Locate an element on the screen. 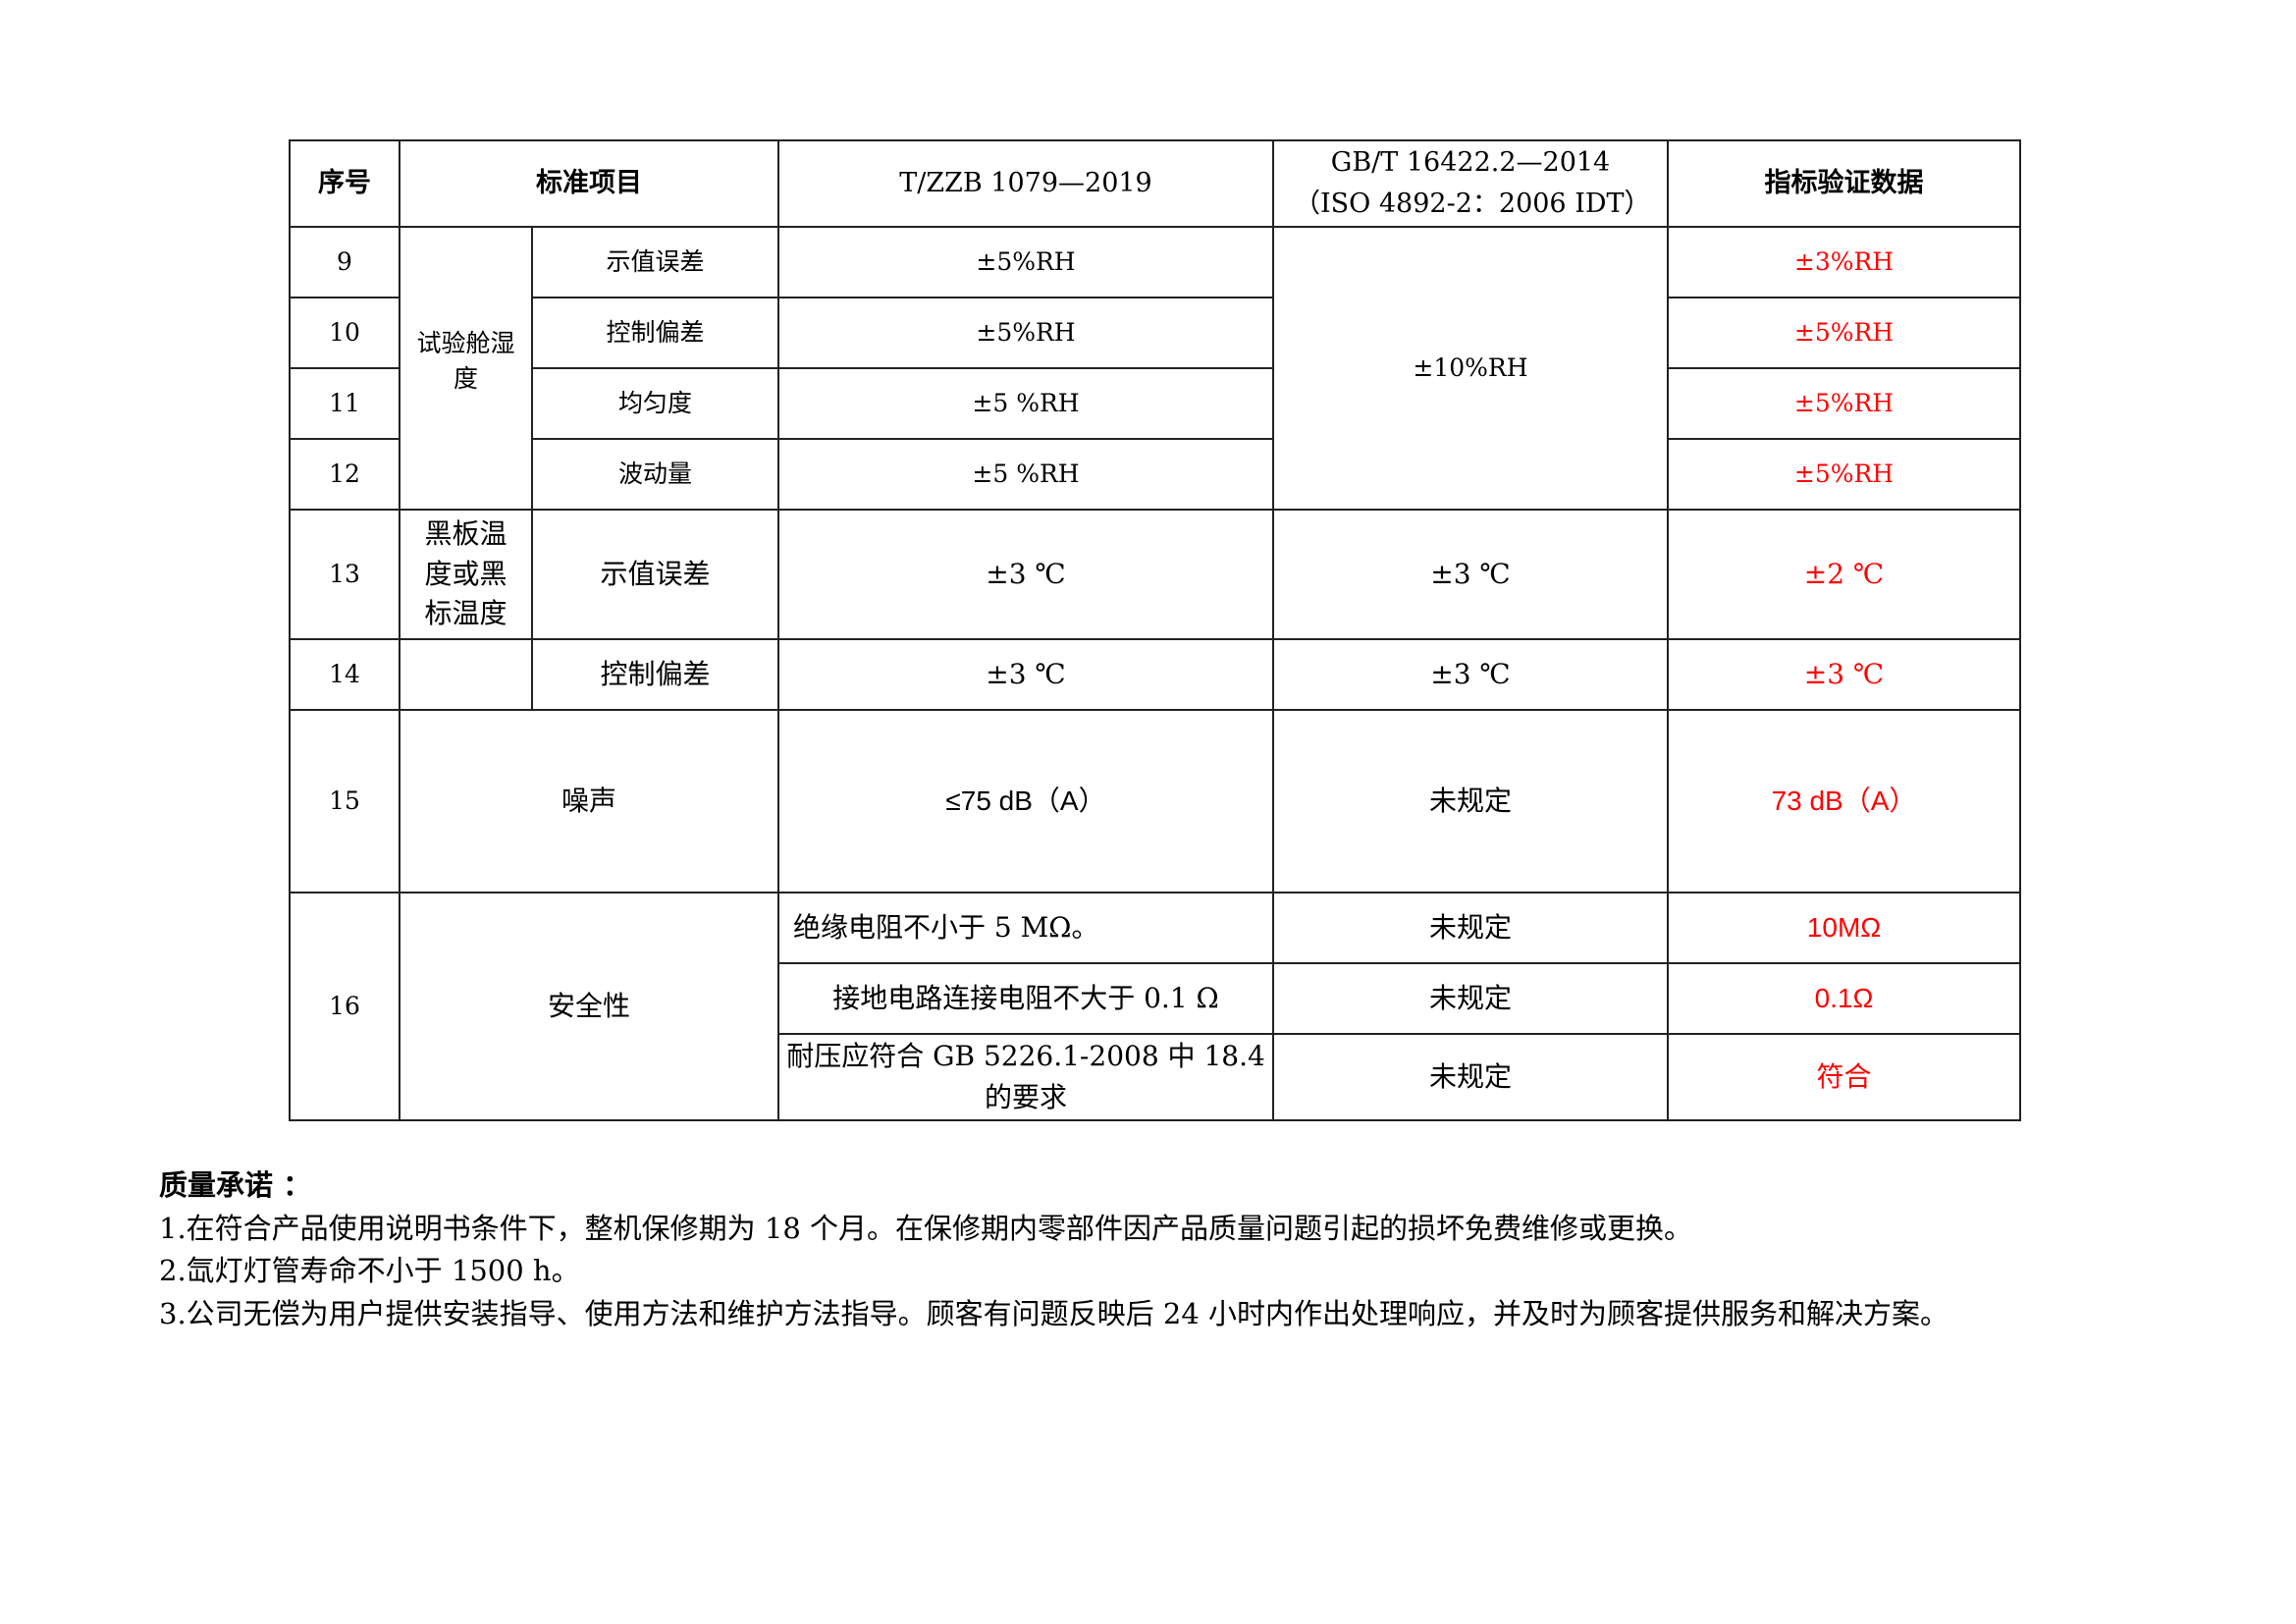 Image resolution: width=2296 pixels, height=1624 pixels. header-result: 指标验证数据 is located at coordinates (1844, 183).